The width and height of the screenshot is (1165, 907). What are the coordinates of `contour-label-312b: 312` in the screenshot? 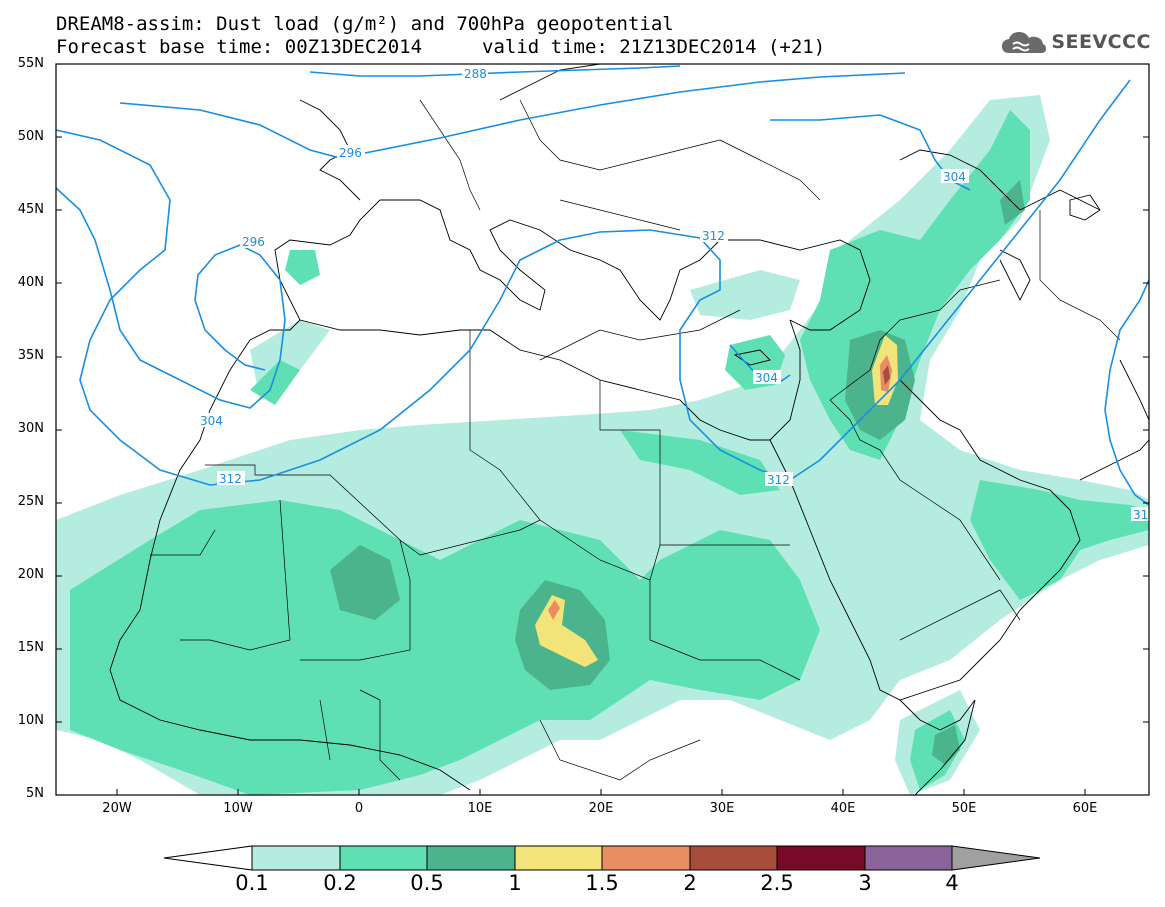 It's located at (713, 236).